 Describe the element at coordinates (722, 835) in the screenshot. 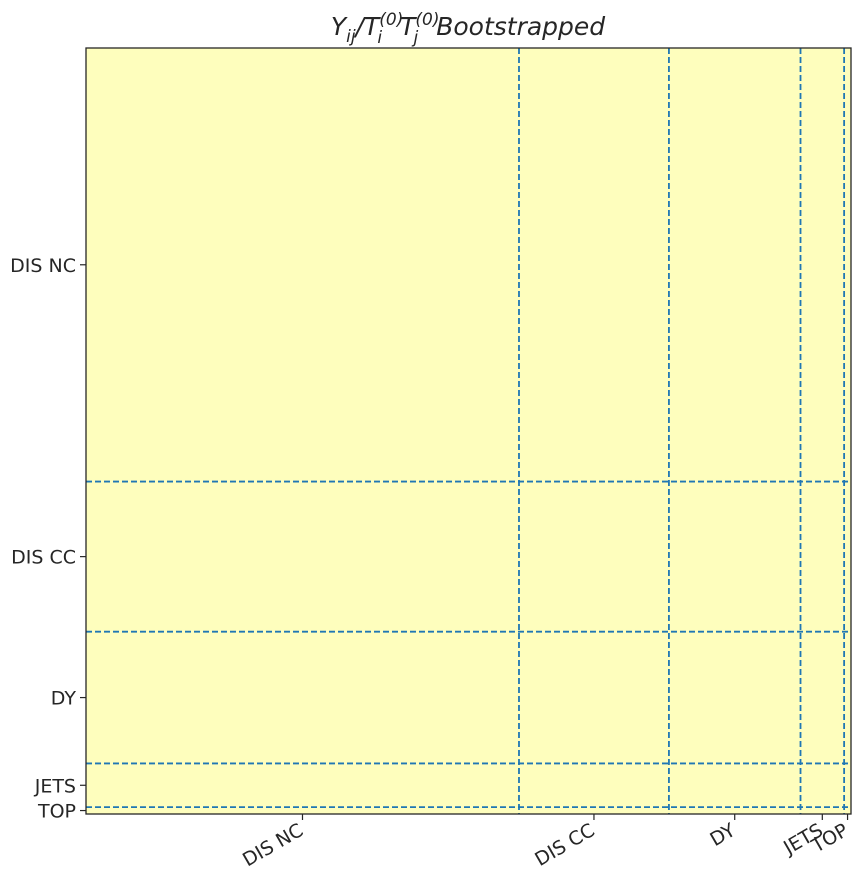

I see `x-tick-label-dy: DY` at that location.